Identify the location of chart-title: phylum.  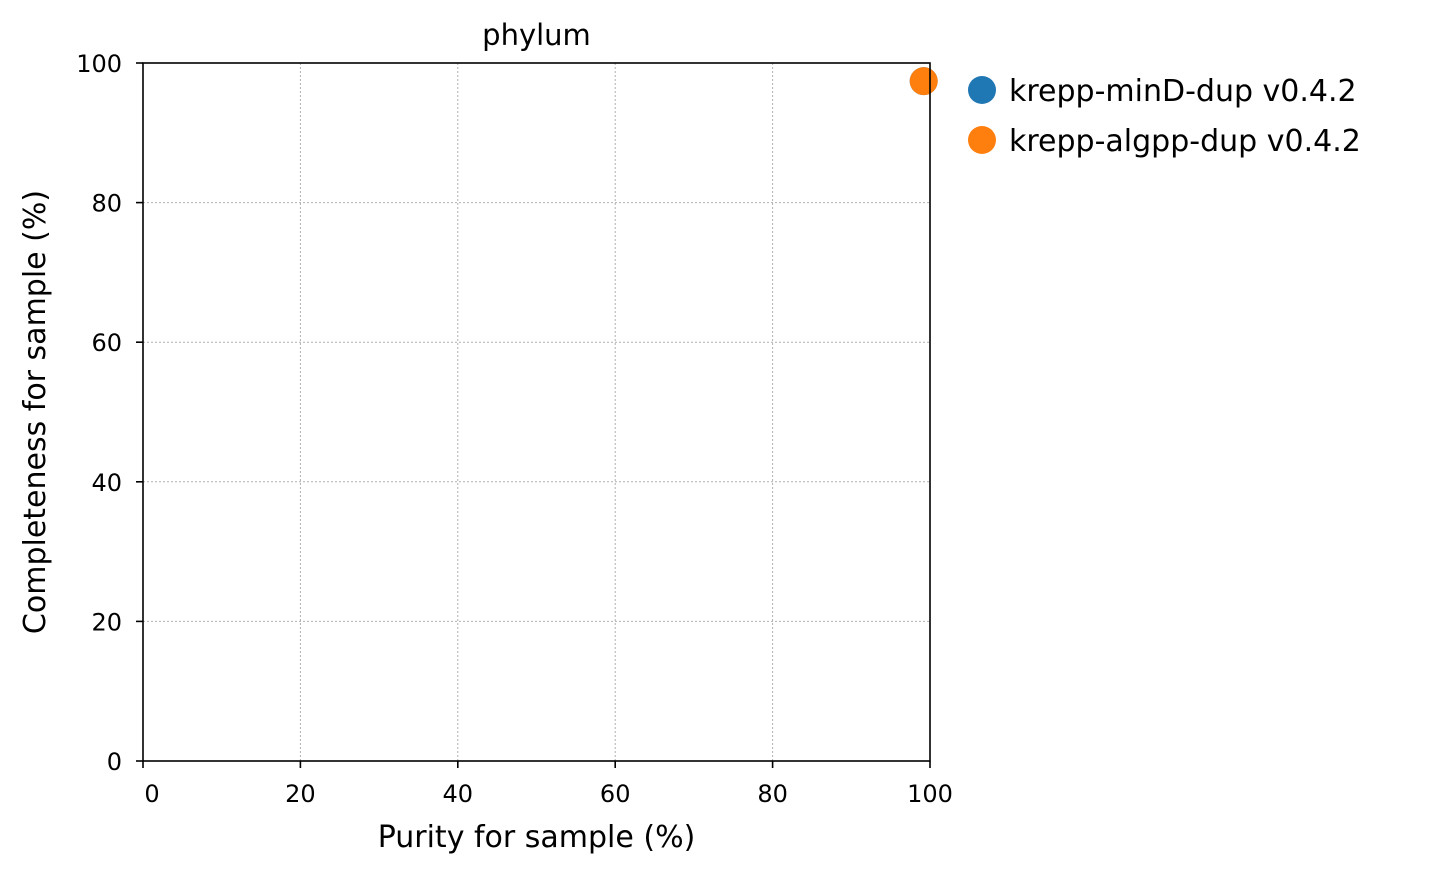
(536, 35).